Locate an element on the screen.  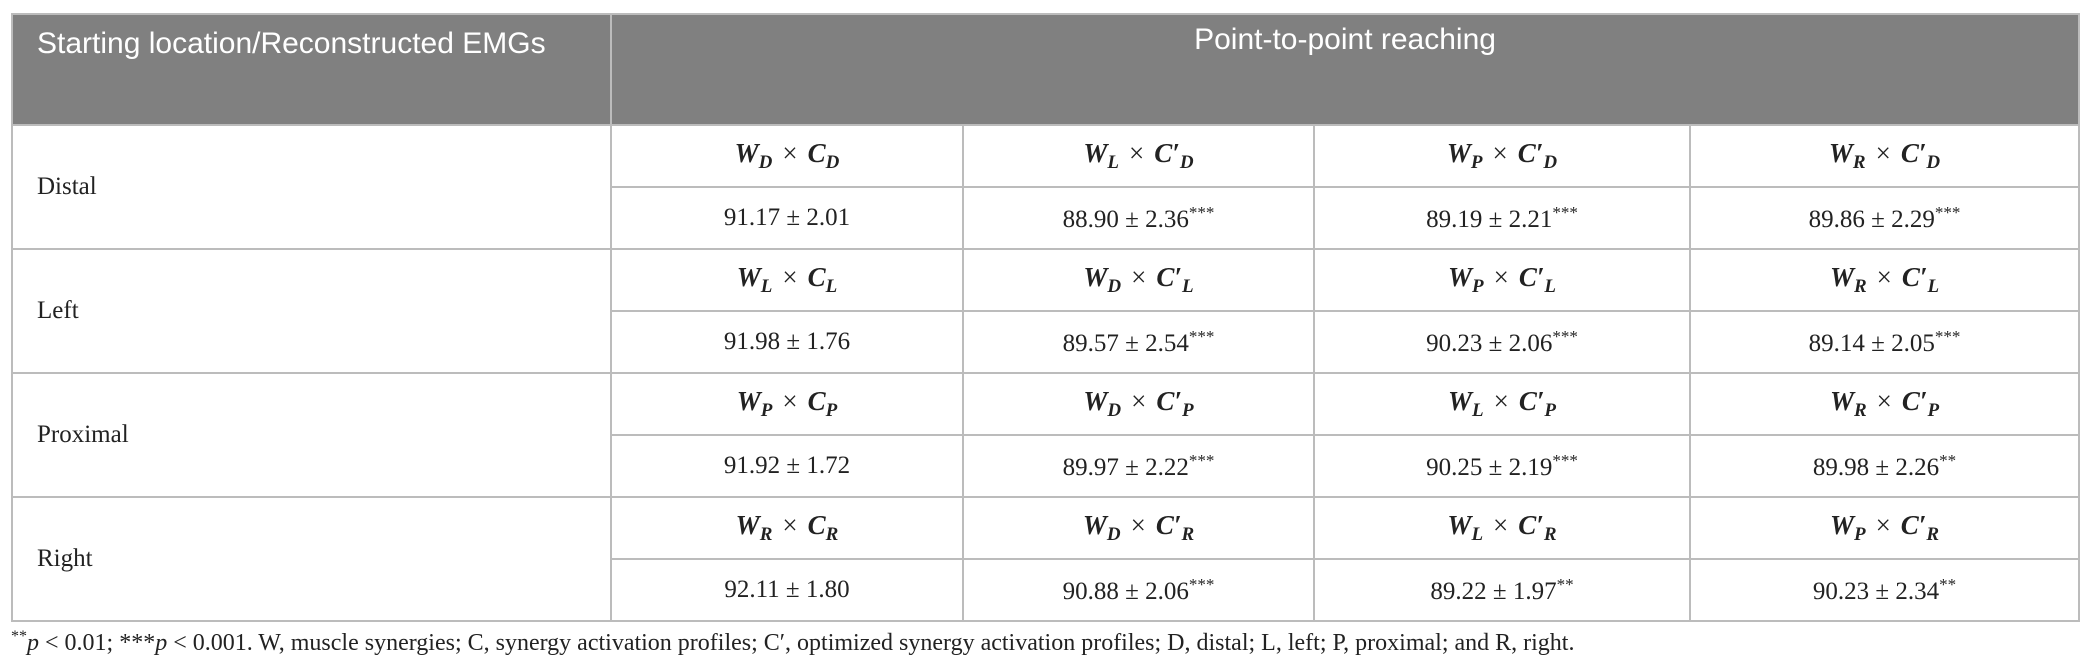
formula-cell: WL × C′R is located at coordinates (1502, 528).